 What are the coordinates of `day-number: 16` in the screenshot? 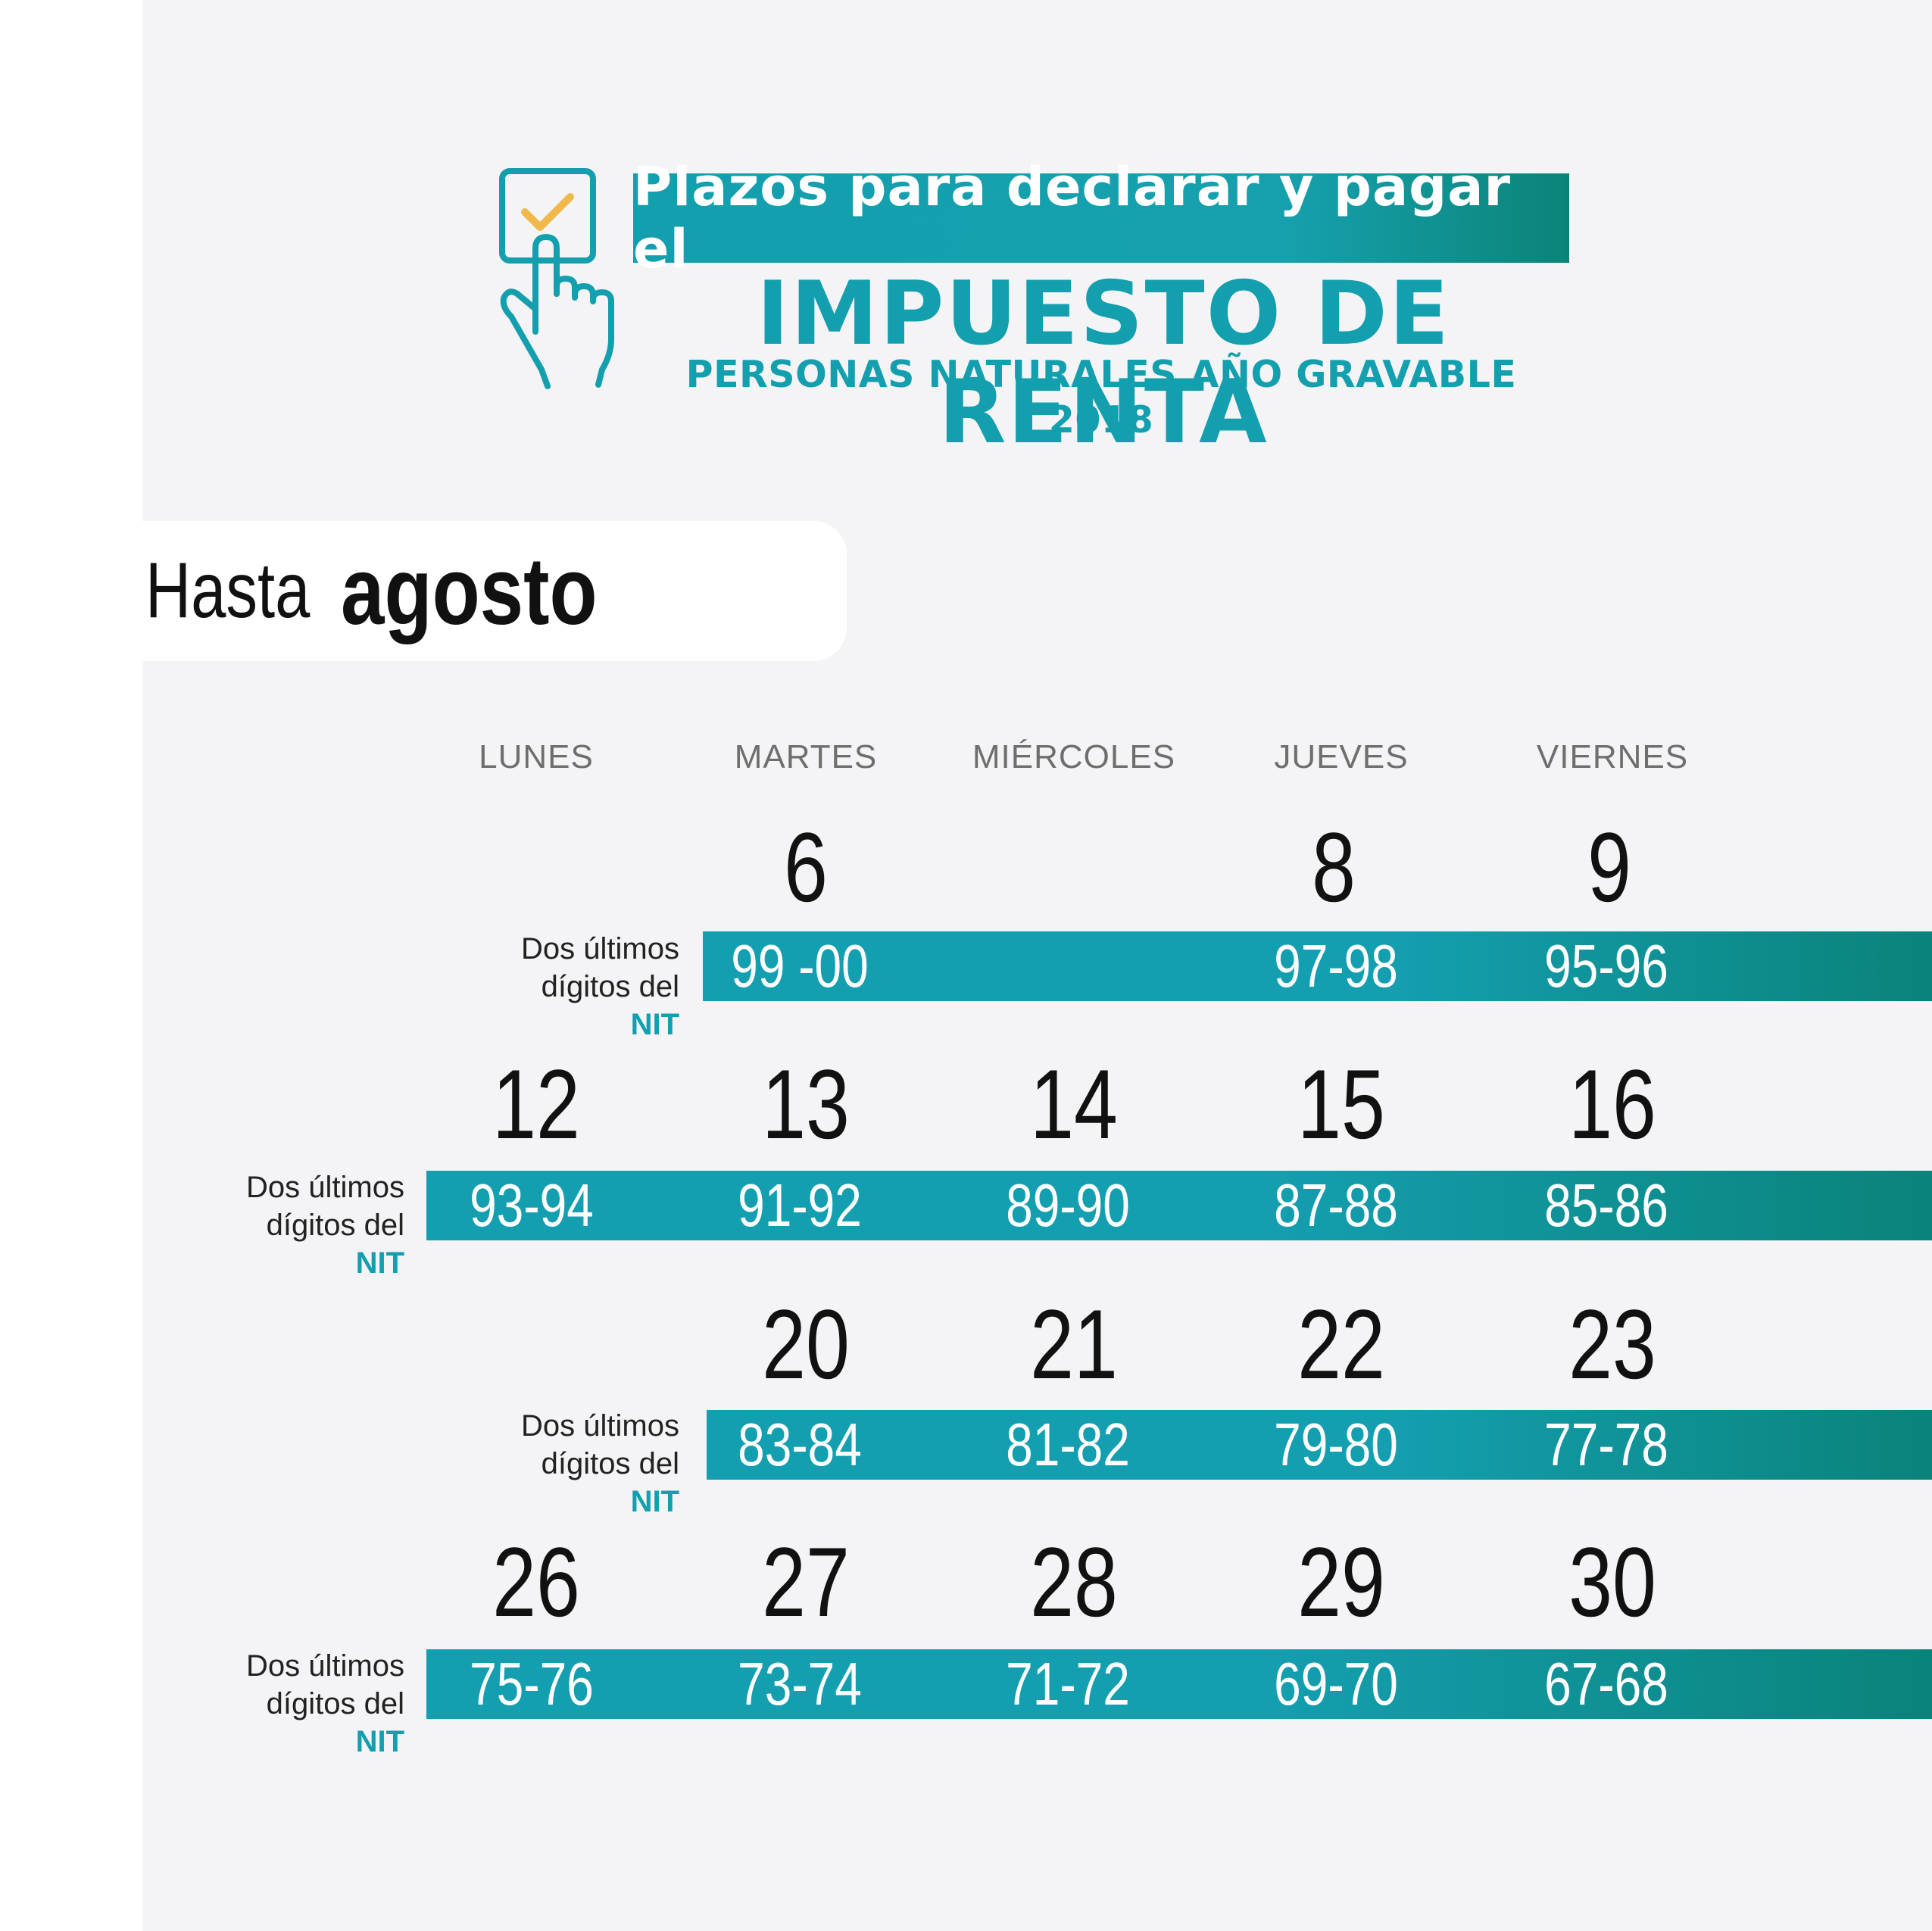 It's located at (1612, 1104).